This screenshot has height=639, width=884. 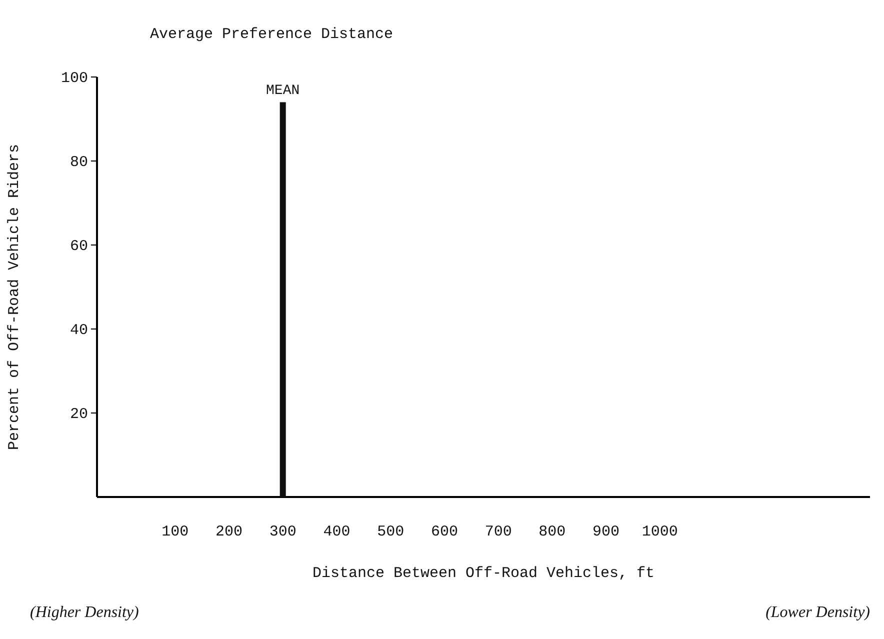 I want to click on y-tick-label: 20, so click(x=79, y=414).